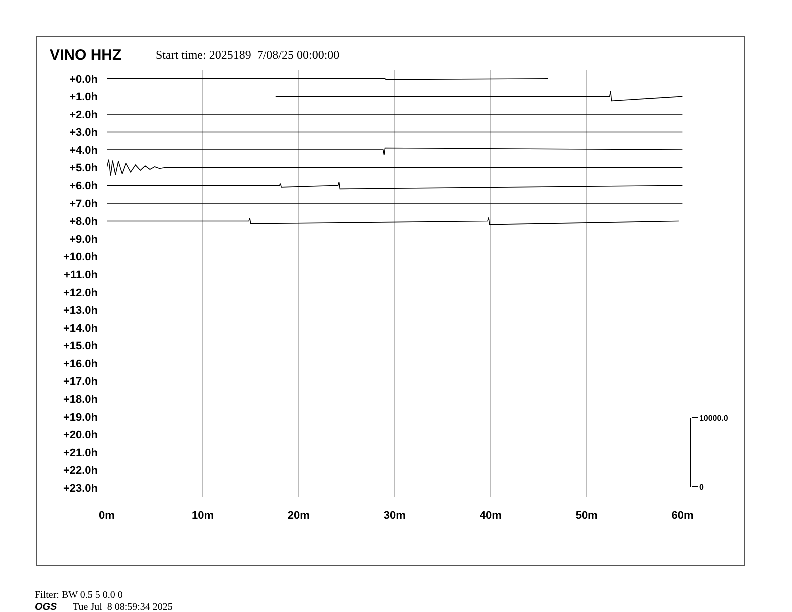 The width and height of the screenshot is (792, 612). Describe the element at coordinates (80, 258) in the screenshot. I see `y-tick-label: +10.0h` at that location.